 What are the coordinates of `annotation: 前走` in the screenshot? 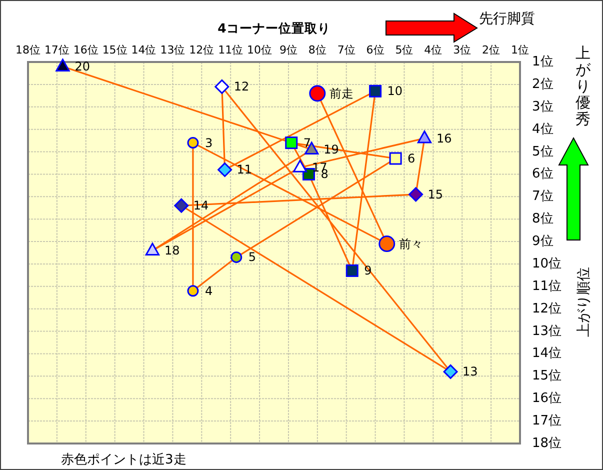 It's located at (341, 93).